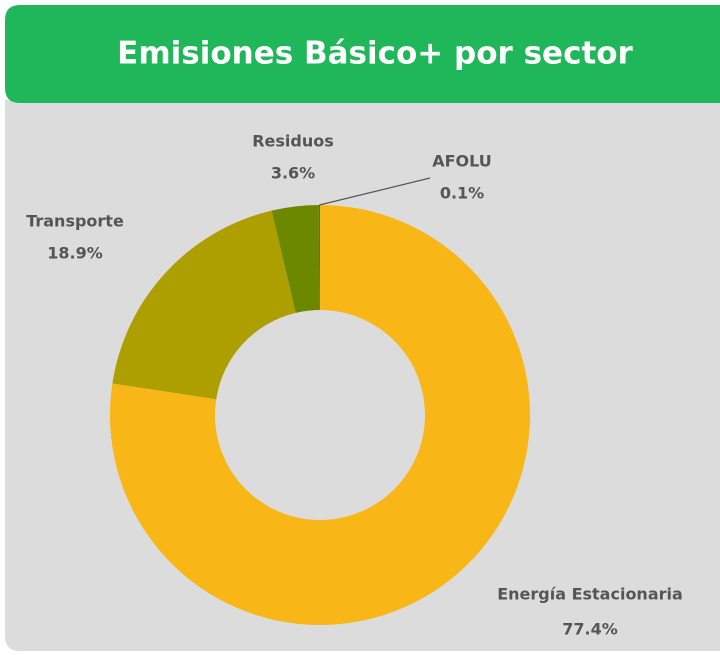 The height and width of the screenshot is (655, 720). What do you see at coordinates (590, 594) in the screenshot?
I see `slice-name: Energía Estacionaria` at bounding box center [590, 594].